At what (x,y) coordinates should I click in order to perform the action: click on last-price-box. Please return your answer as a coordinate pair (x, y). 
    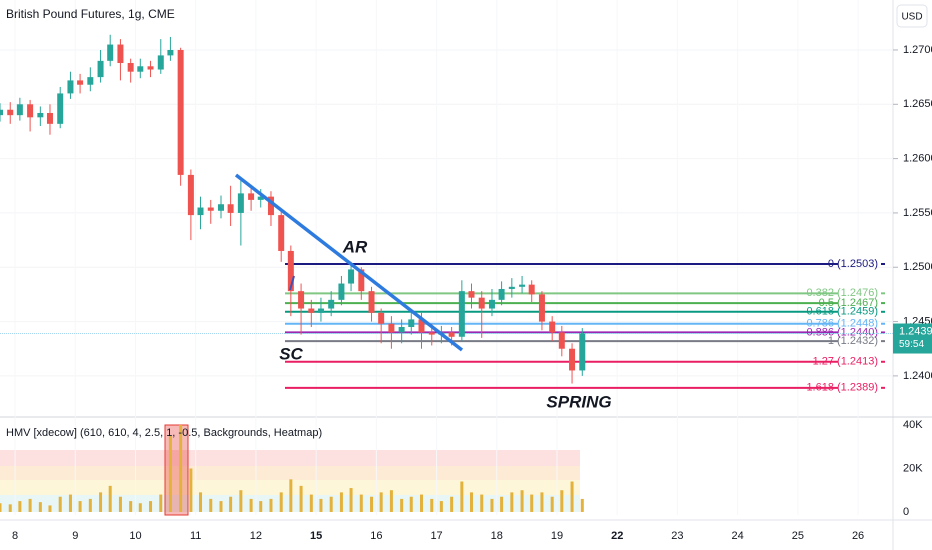
    Looking at the image, I should click on (912, 338).